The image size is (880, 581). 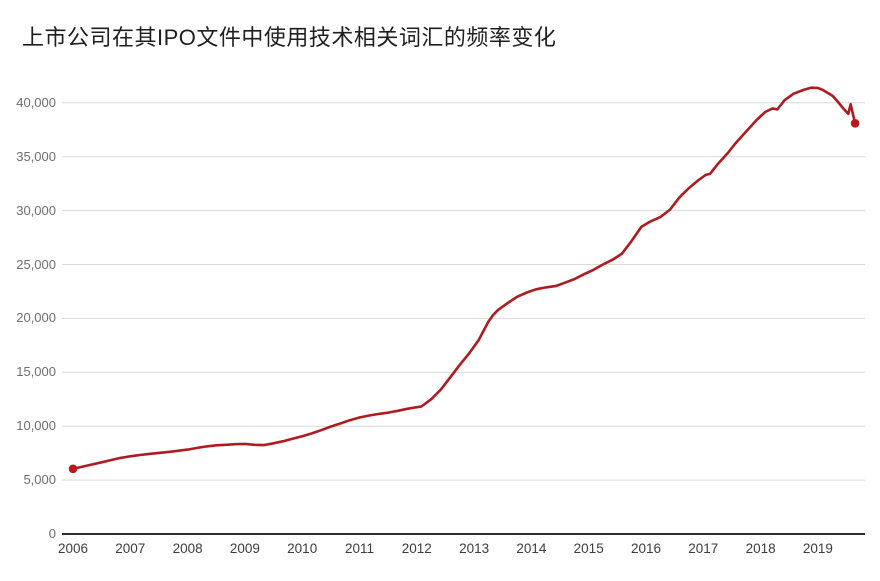 What do you see at coordinates (36, 102) in the screenshot?
I see `y-axis-tick-label: 40,000` at bounding box center [36, 102].